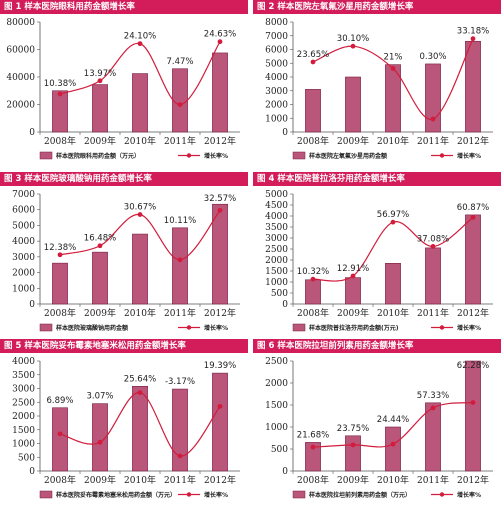 The width and height of the screenshot is (501, 507). What do you see at coordinates (348, 156) in the screenshot?
I see `legend-bar-label: 样本医院左氧氟沙星用药金额` at bounding box center [348, 156].